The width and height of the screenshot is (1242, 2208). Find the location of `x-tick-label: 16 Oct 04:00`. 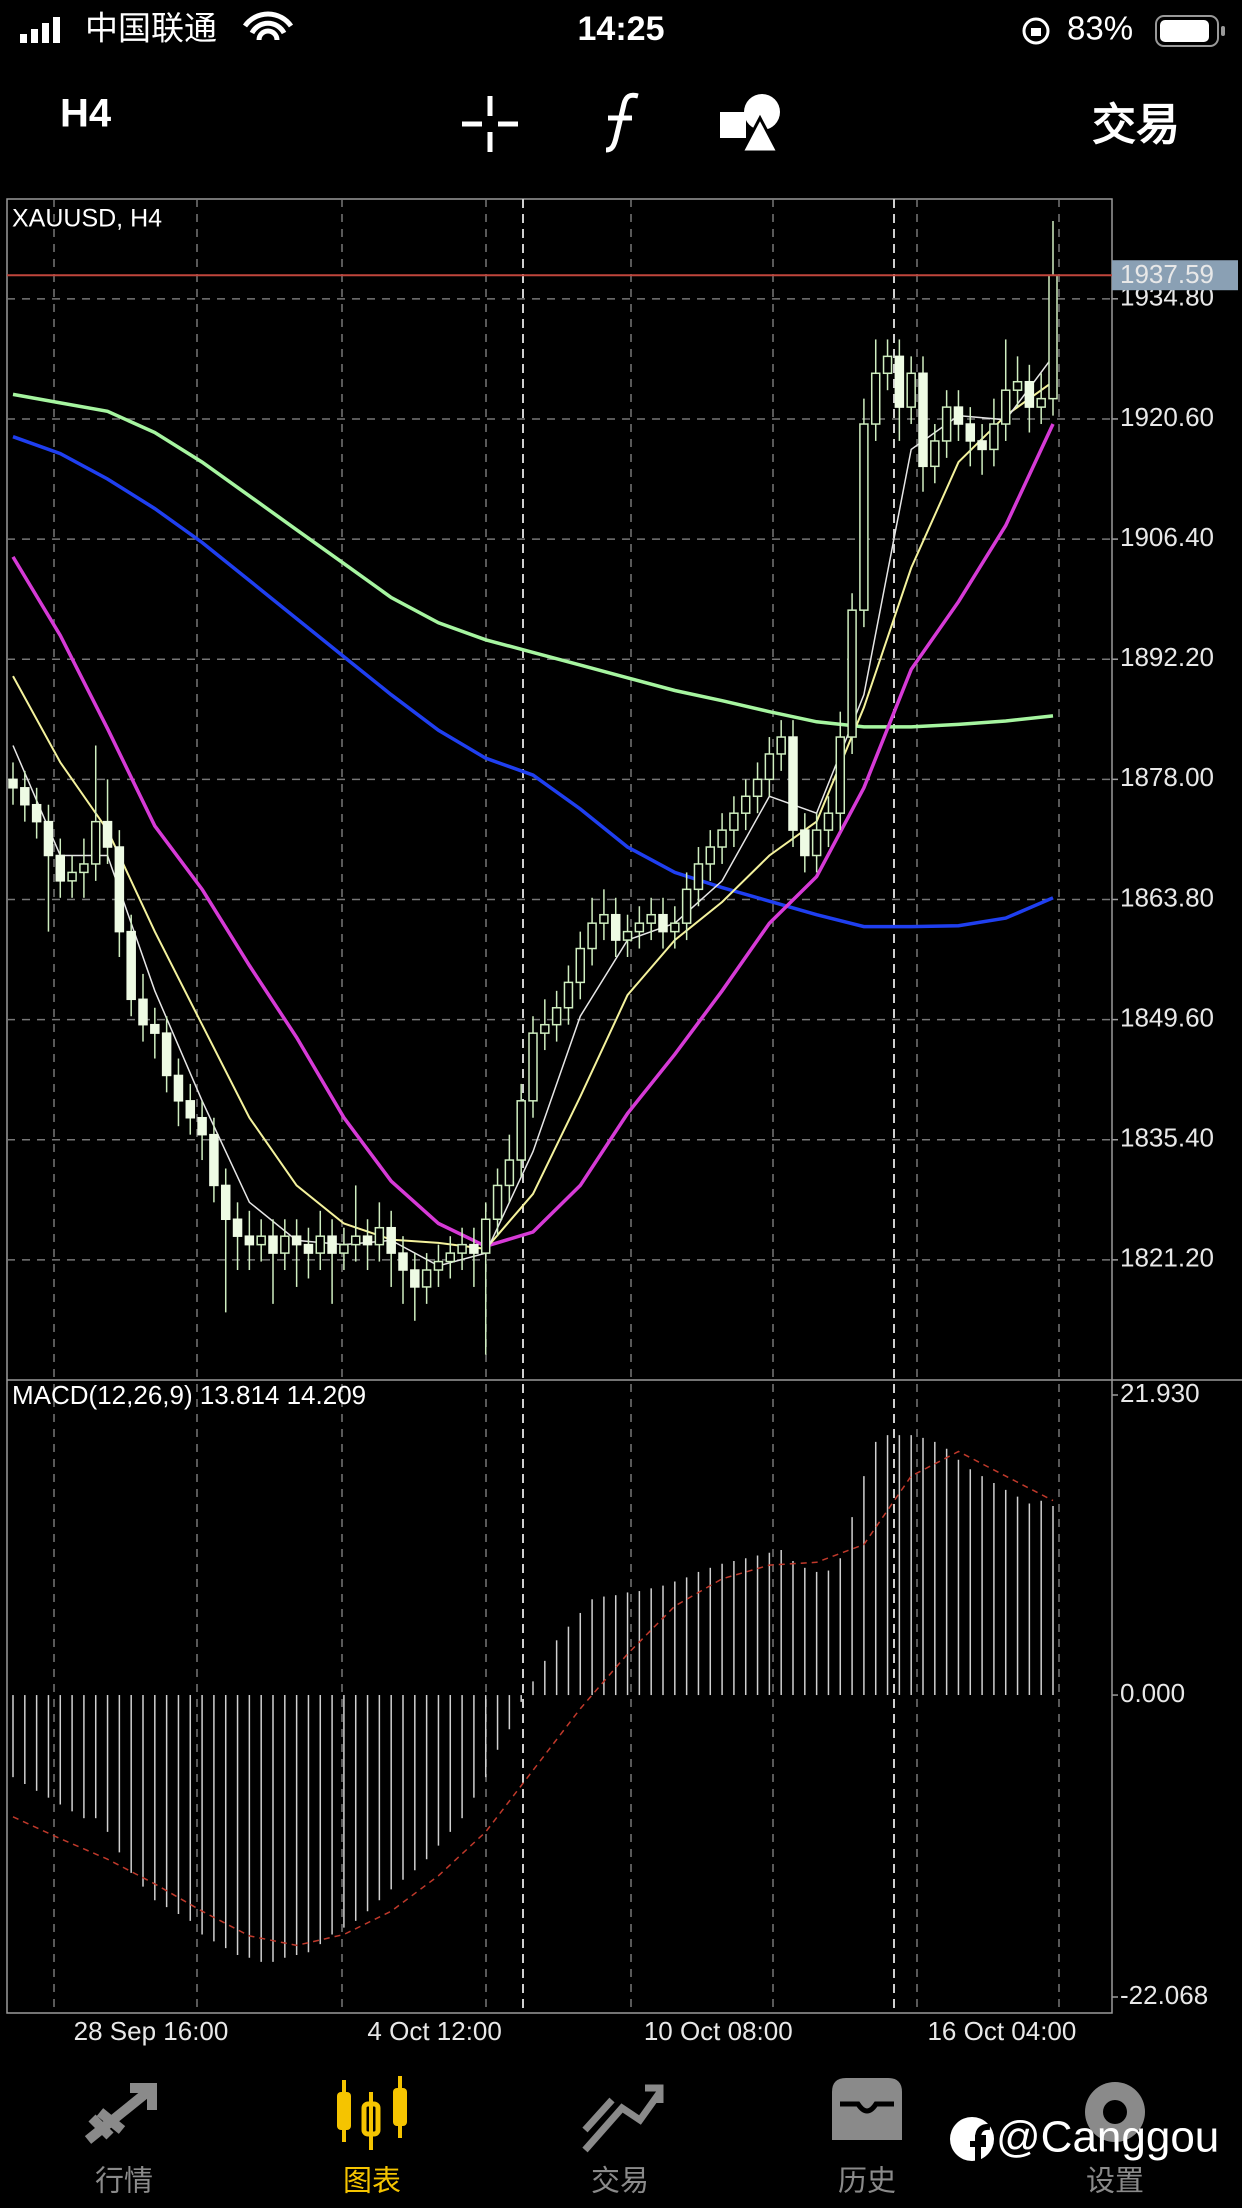

x-tick-label: 16 Oct 04:00 is located at coordinates (1001, 2031).